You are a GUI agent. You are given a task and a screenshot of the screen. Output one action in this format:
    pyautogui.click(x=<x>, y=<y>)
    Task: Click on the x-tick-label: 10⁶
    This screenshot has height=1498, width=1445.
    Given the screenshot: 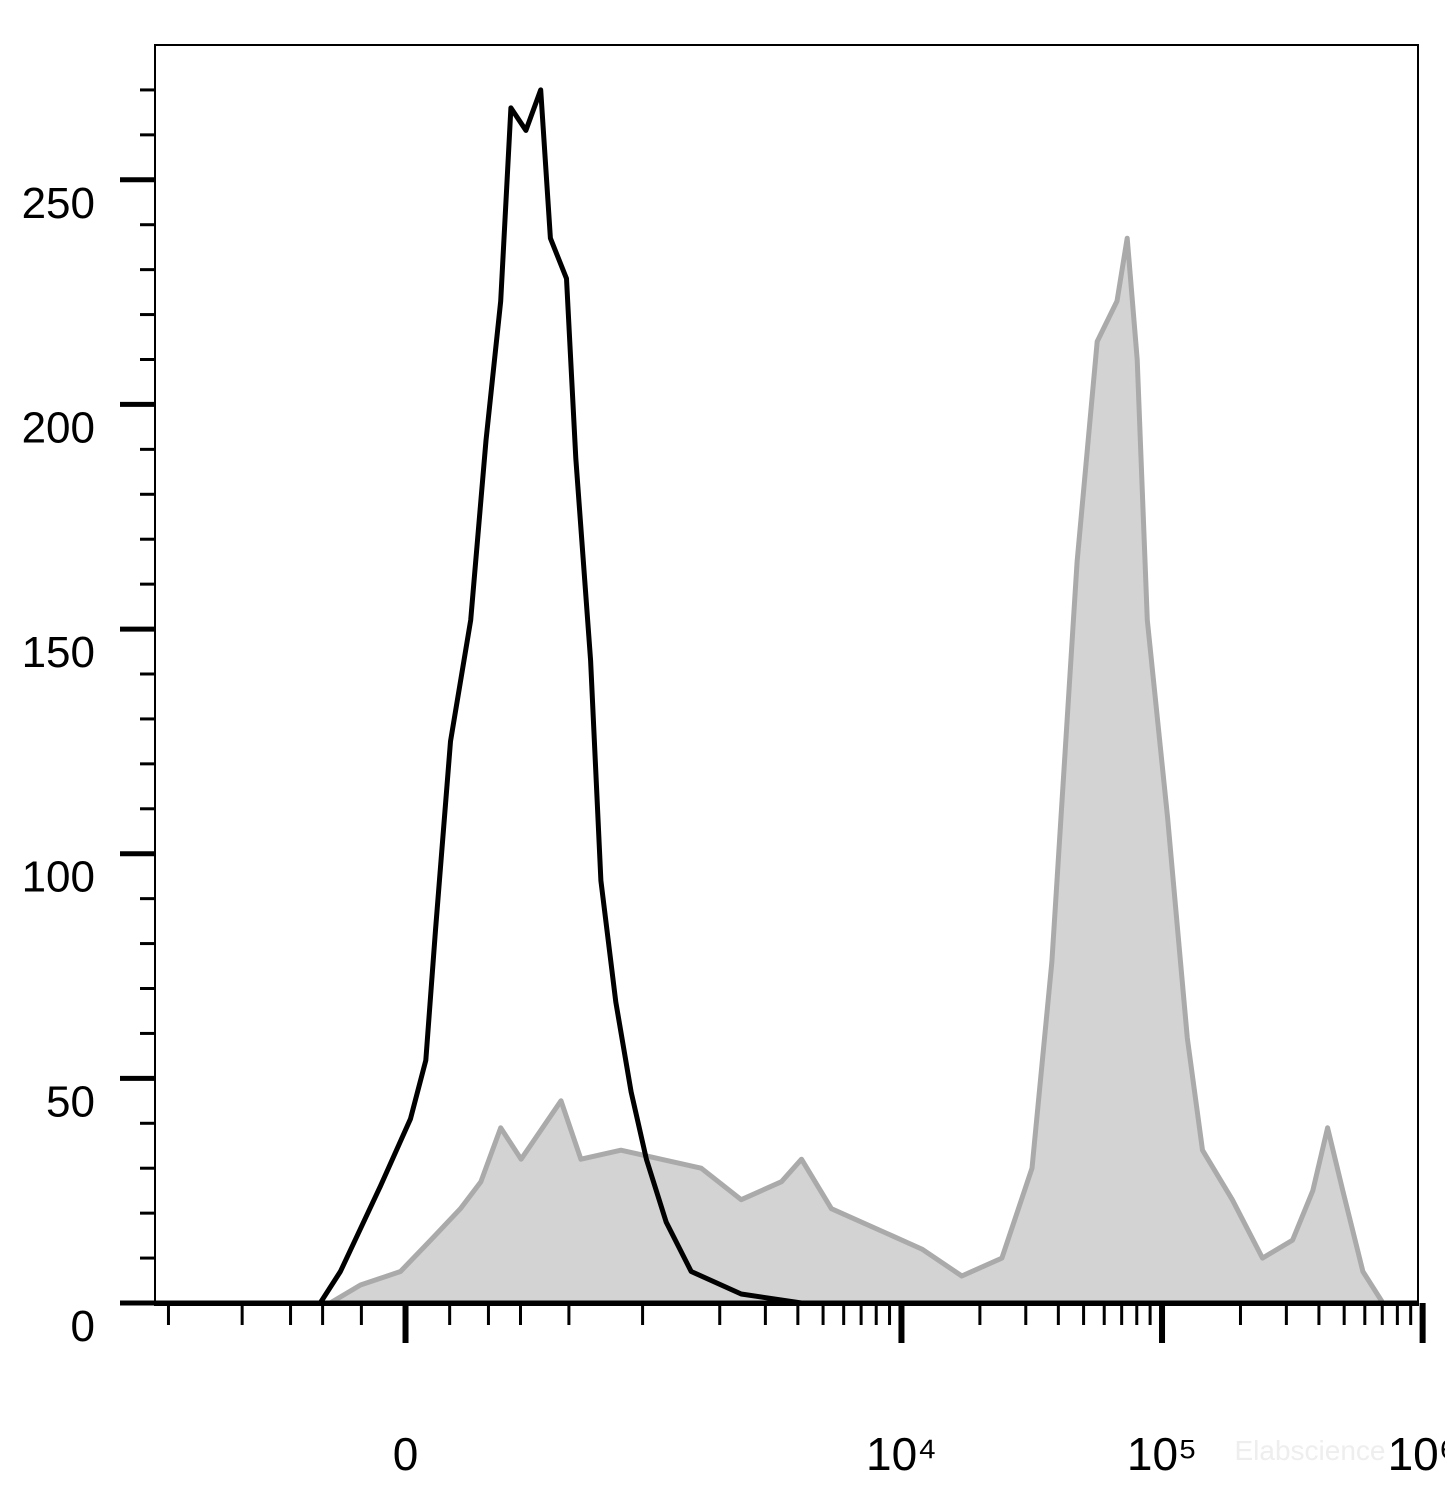 What is the action you would take?
    pyautogui.click(x=1416, y=1454)
    